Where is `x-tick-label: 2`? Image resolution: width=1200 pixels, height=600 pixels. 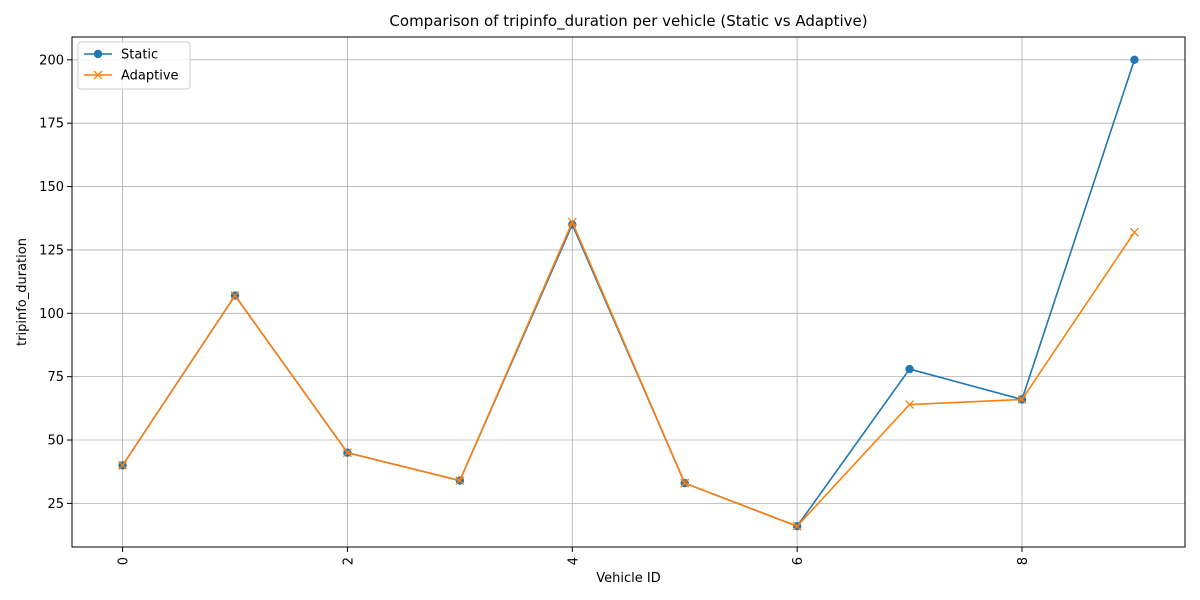
x-tick-label: 2 is located at coordinates (348, 561).